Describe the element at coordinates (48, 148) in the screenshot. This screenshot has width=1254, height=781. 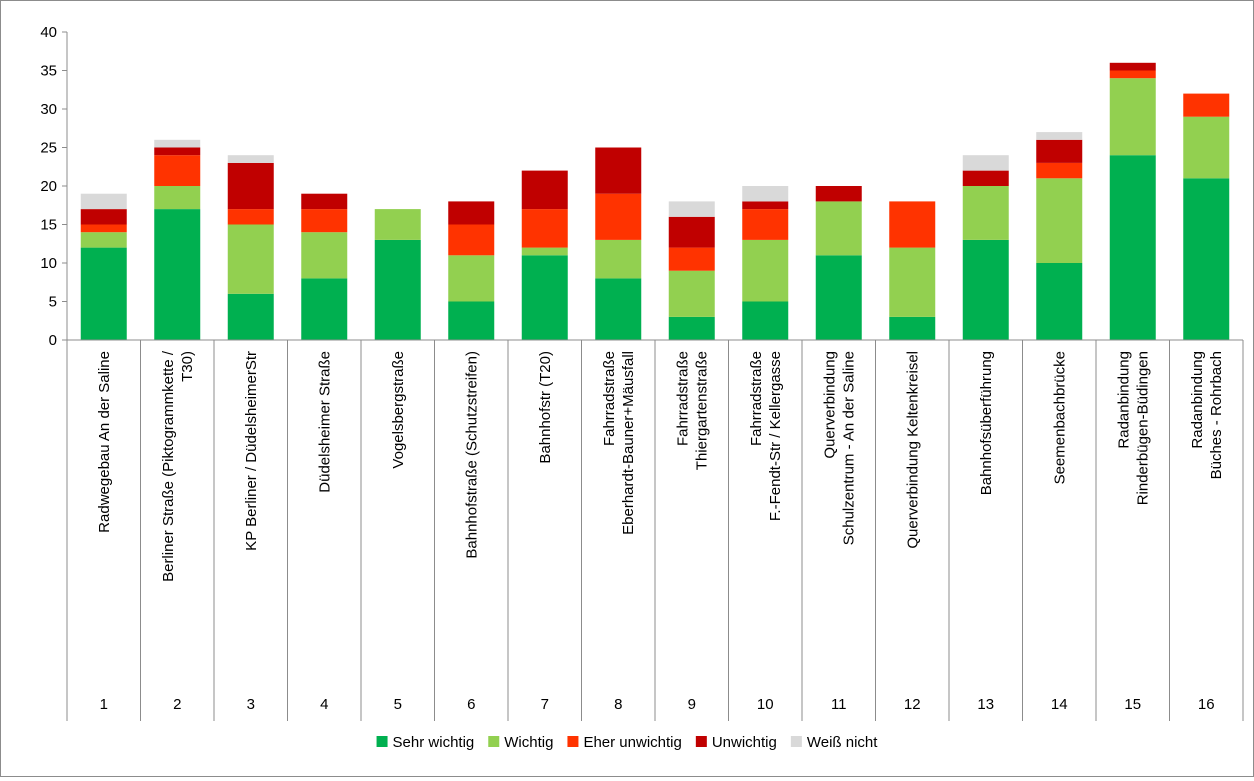
I see `y-tick-label: 25` at that location.